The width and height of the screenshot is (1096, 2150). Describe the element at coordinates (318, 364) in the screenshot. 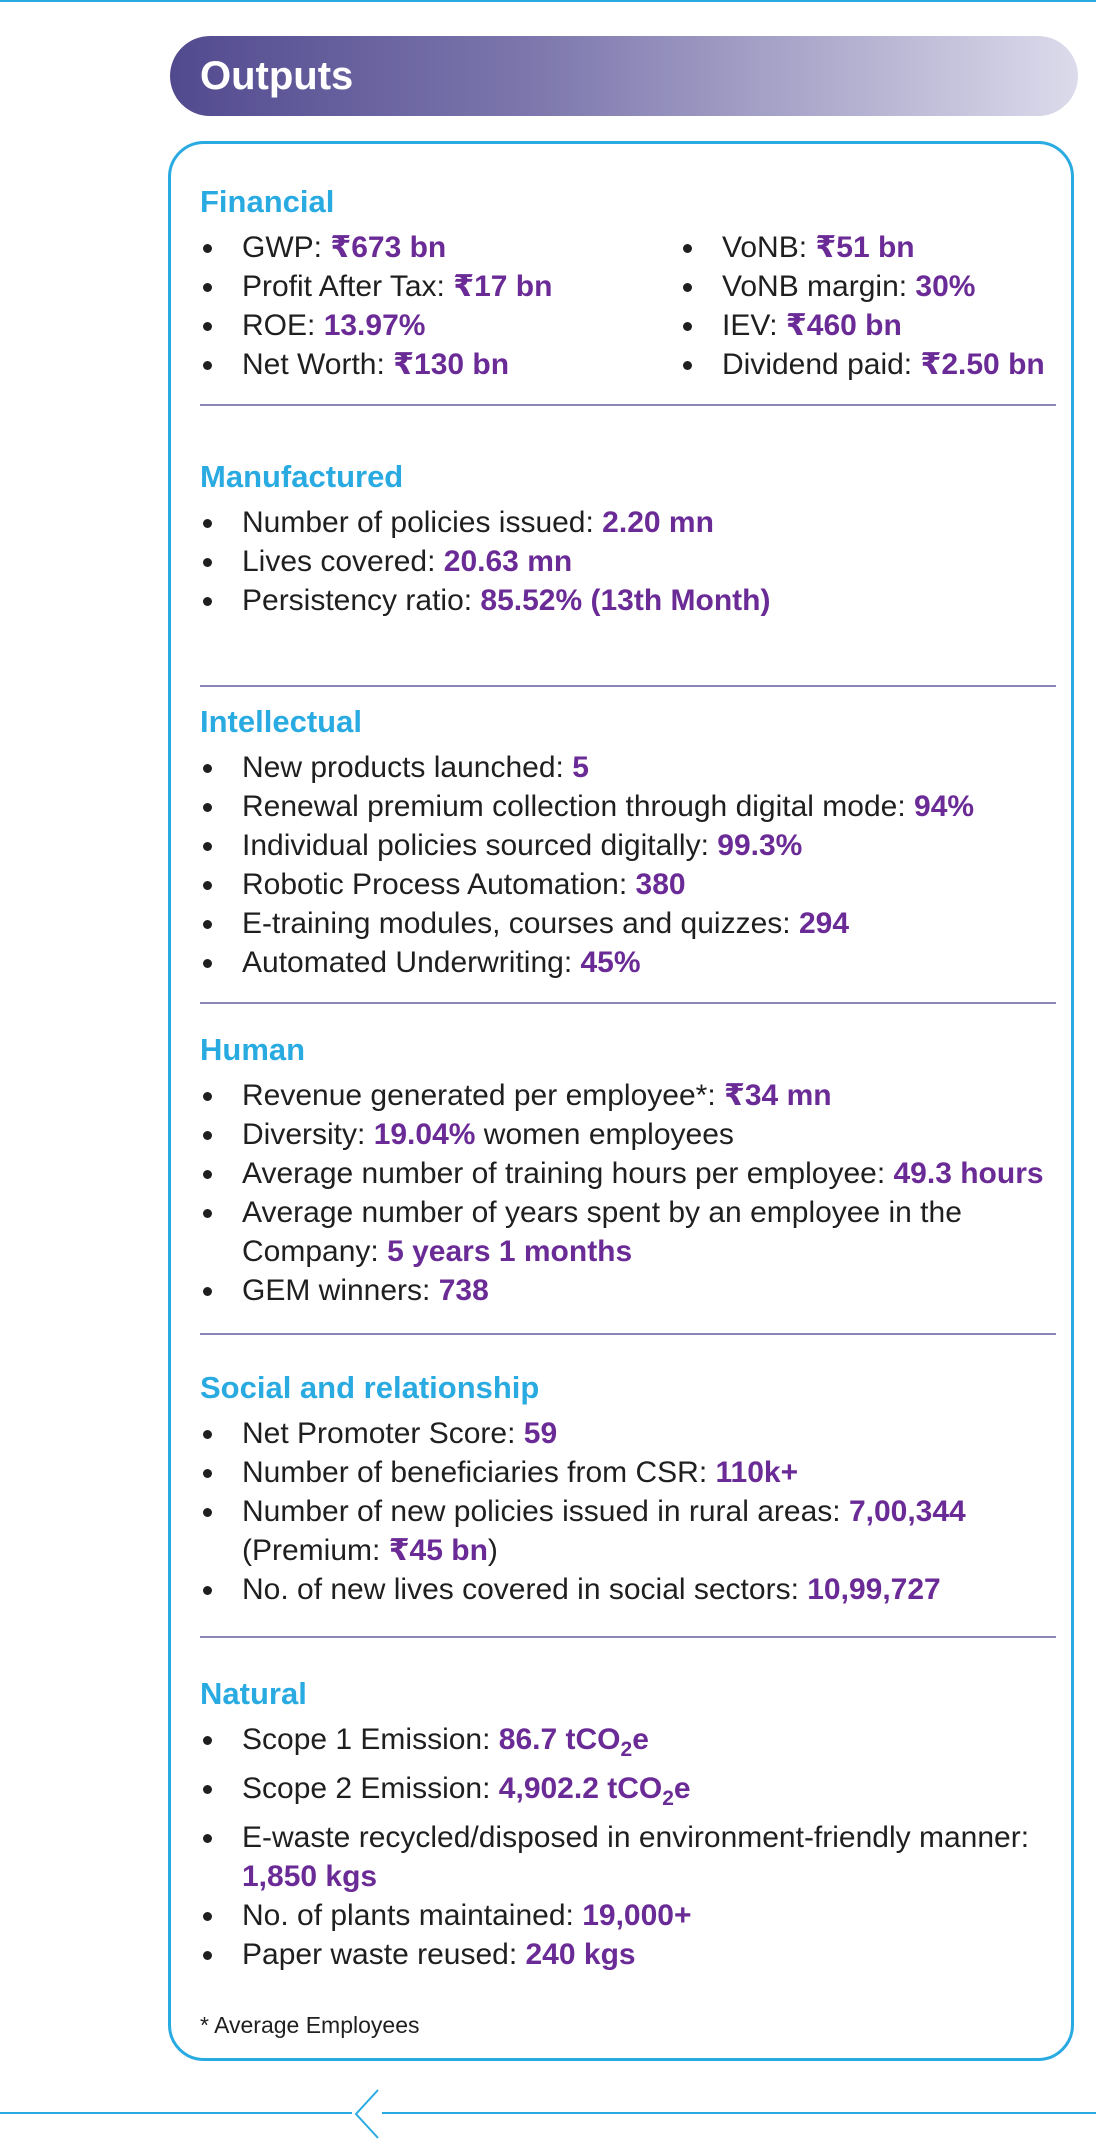

I see `item-label: Net Worth:` at that location.